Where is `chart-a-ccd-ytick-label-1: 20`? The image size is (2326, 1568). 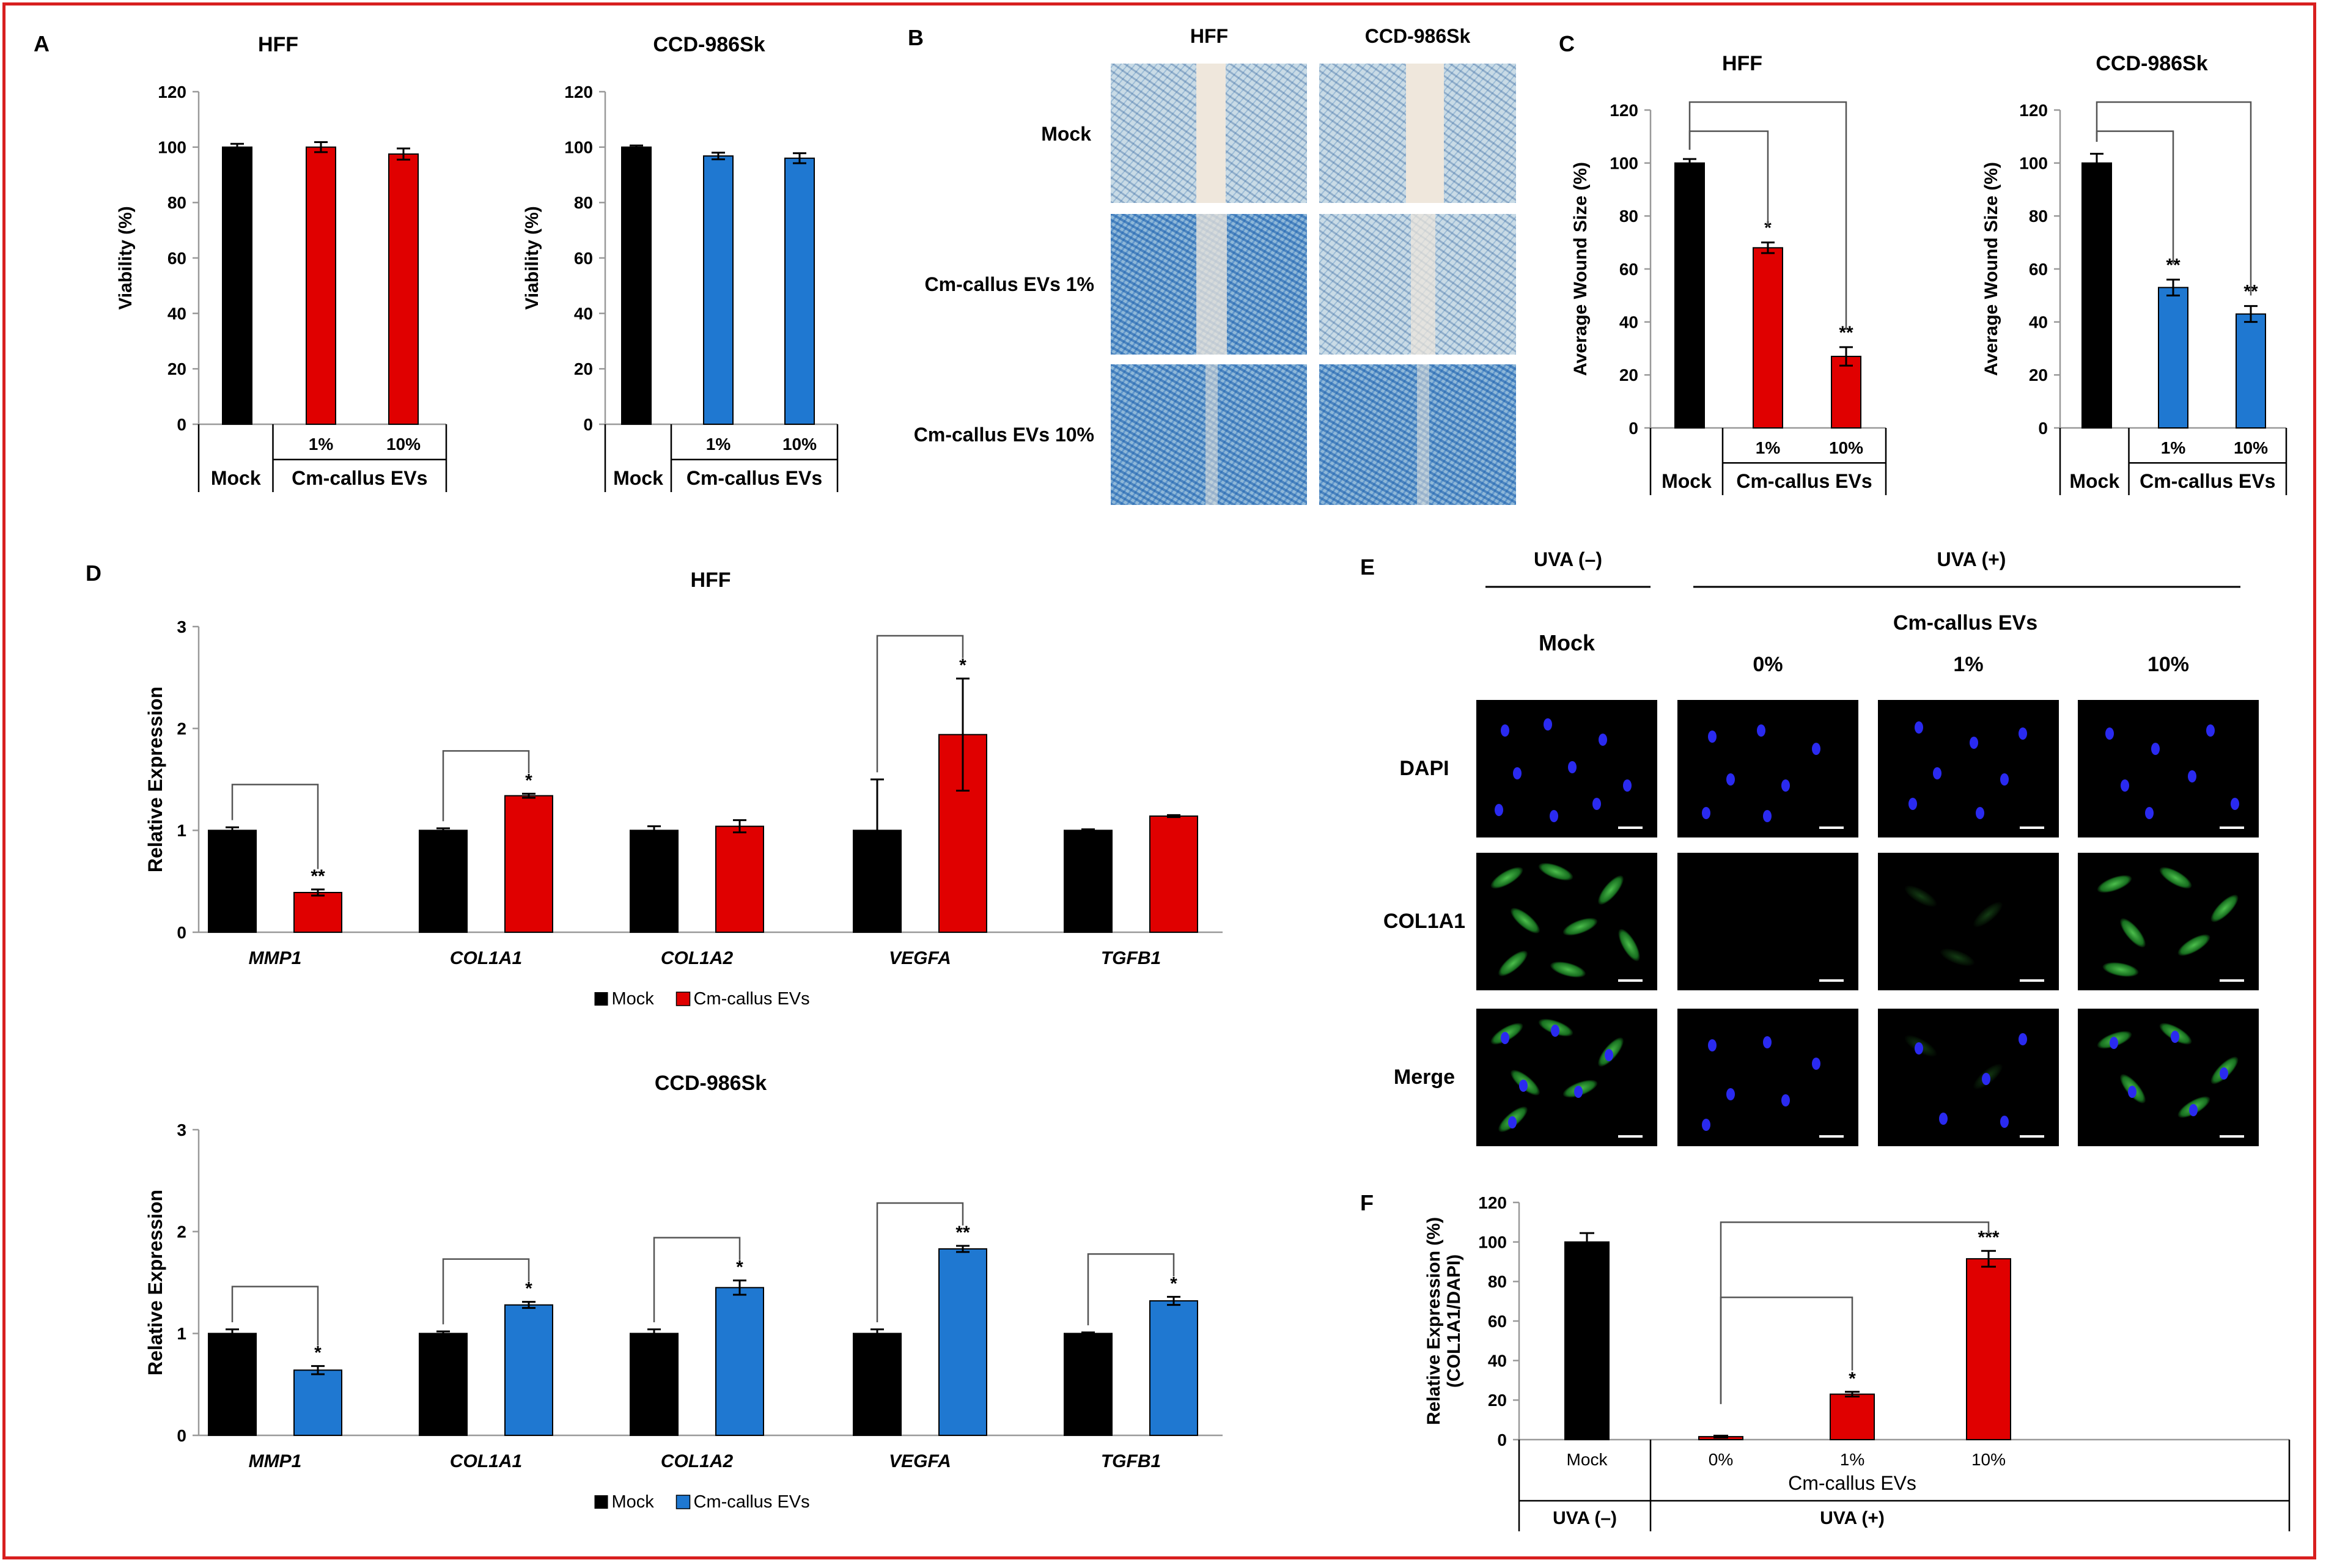
chart-a-ccd-ytick-label-1: 20 is located at coordinates (583, 368).